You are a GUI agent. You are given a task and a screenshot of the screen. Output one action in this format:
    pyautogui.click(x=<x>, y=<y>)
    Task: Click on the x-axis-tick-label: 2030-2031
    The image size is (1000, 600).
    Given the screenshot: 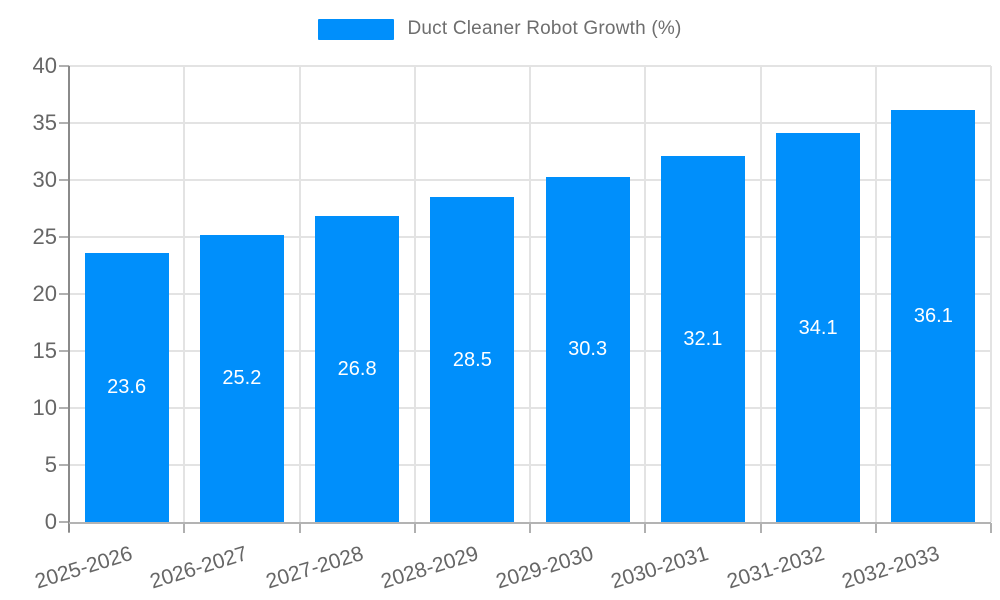 What is the action you would take?
    pyautogui.click(x=660, y=568)
    